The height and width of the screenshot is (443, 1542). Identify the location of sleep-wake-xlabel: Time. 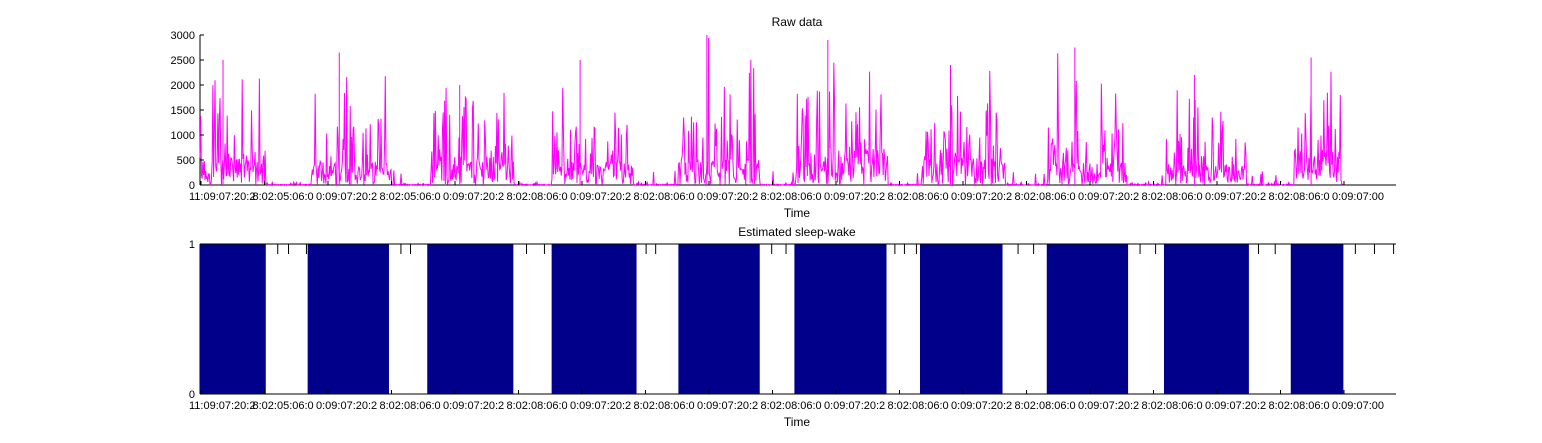
(797, 422).